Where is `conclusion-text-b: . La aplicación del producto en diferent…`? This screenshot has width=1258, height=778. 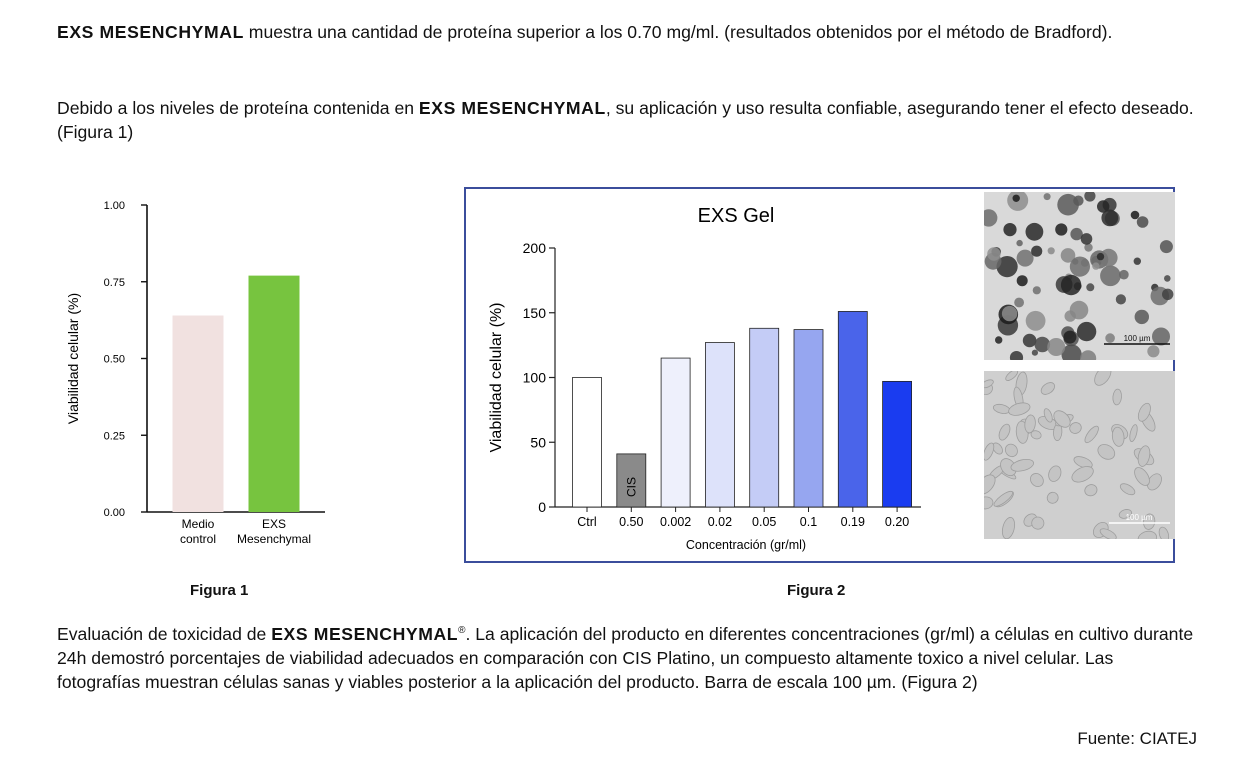
conclusion-text-b: . La aplicación del producto en diferent… is located at coordinates (625, 657).